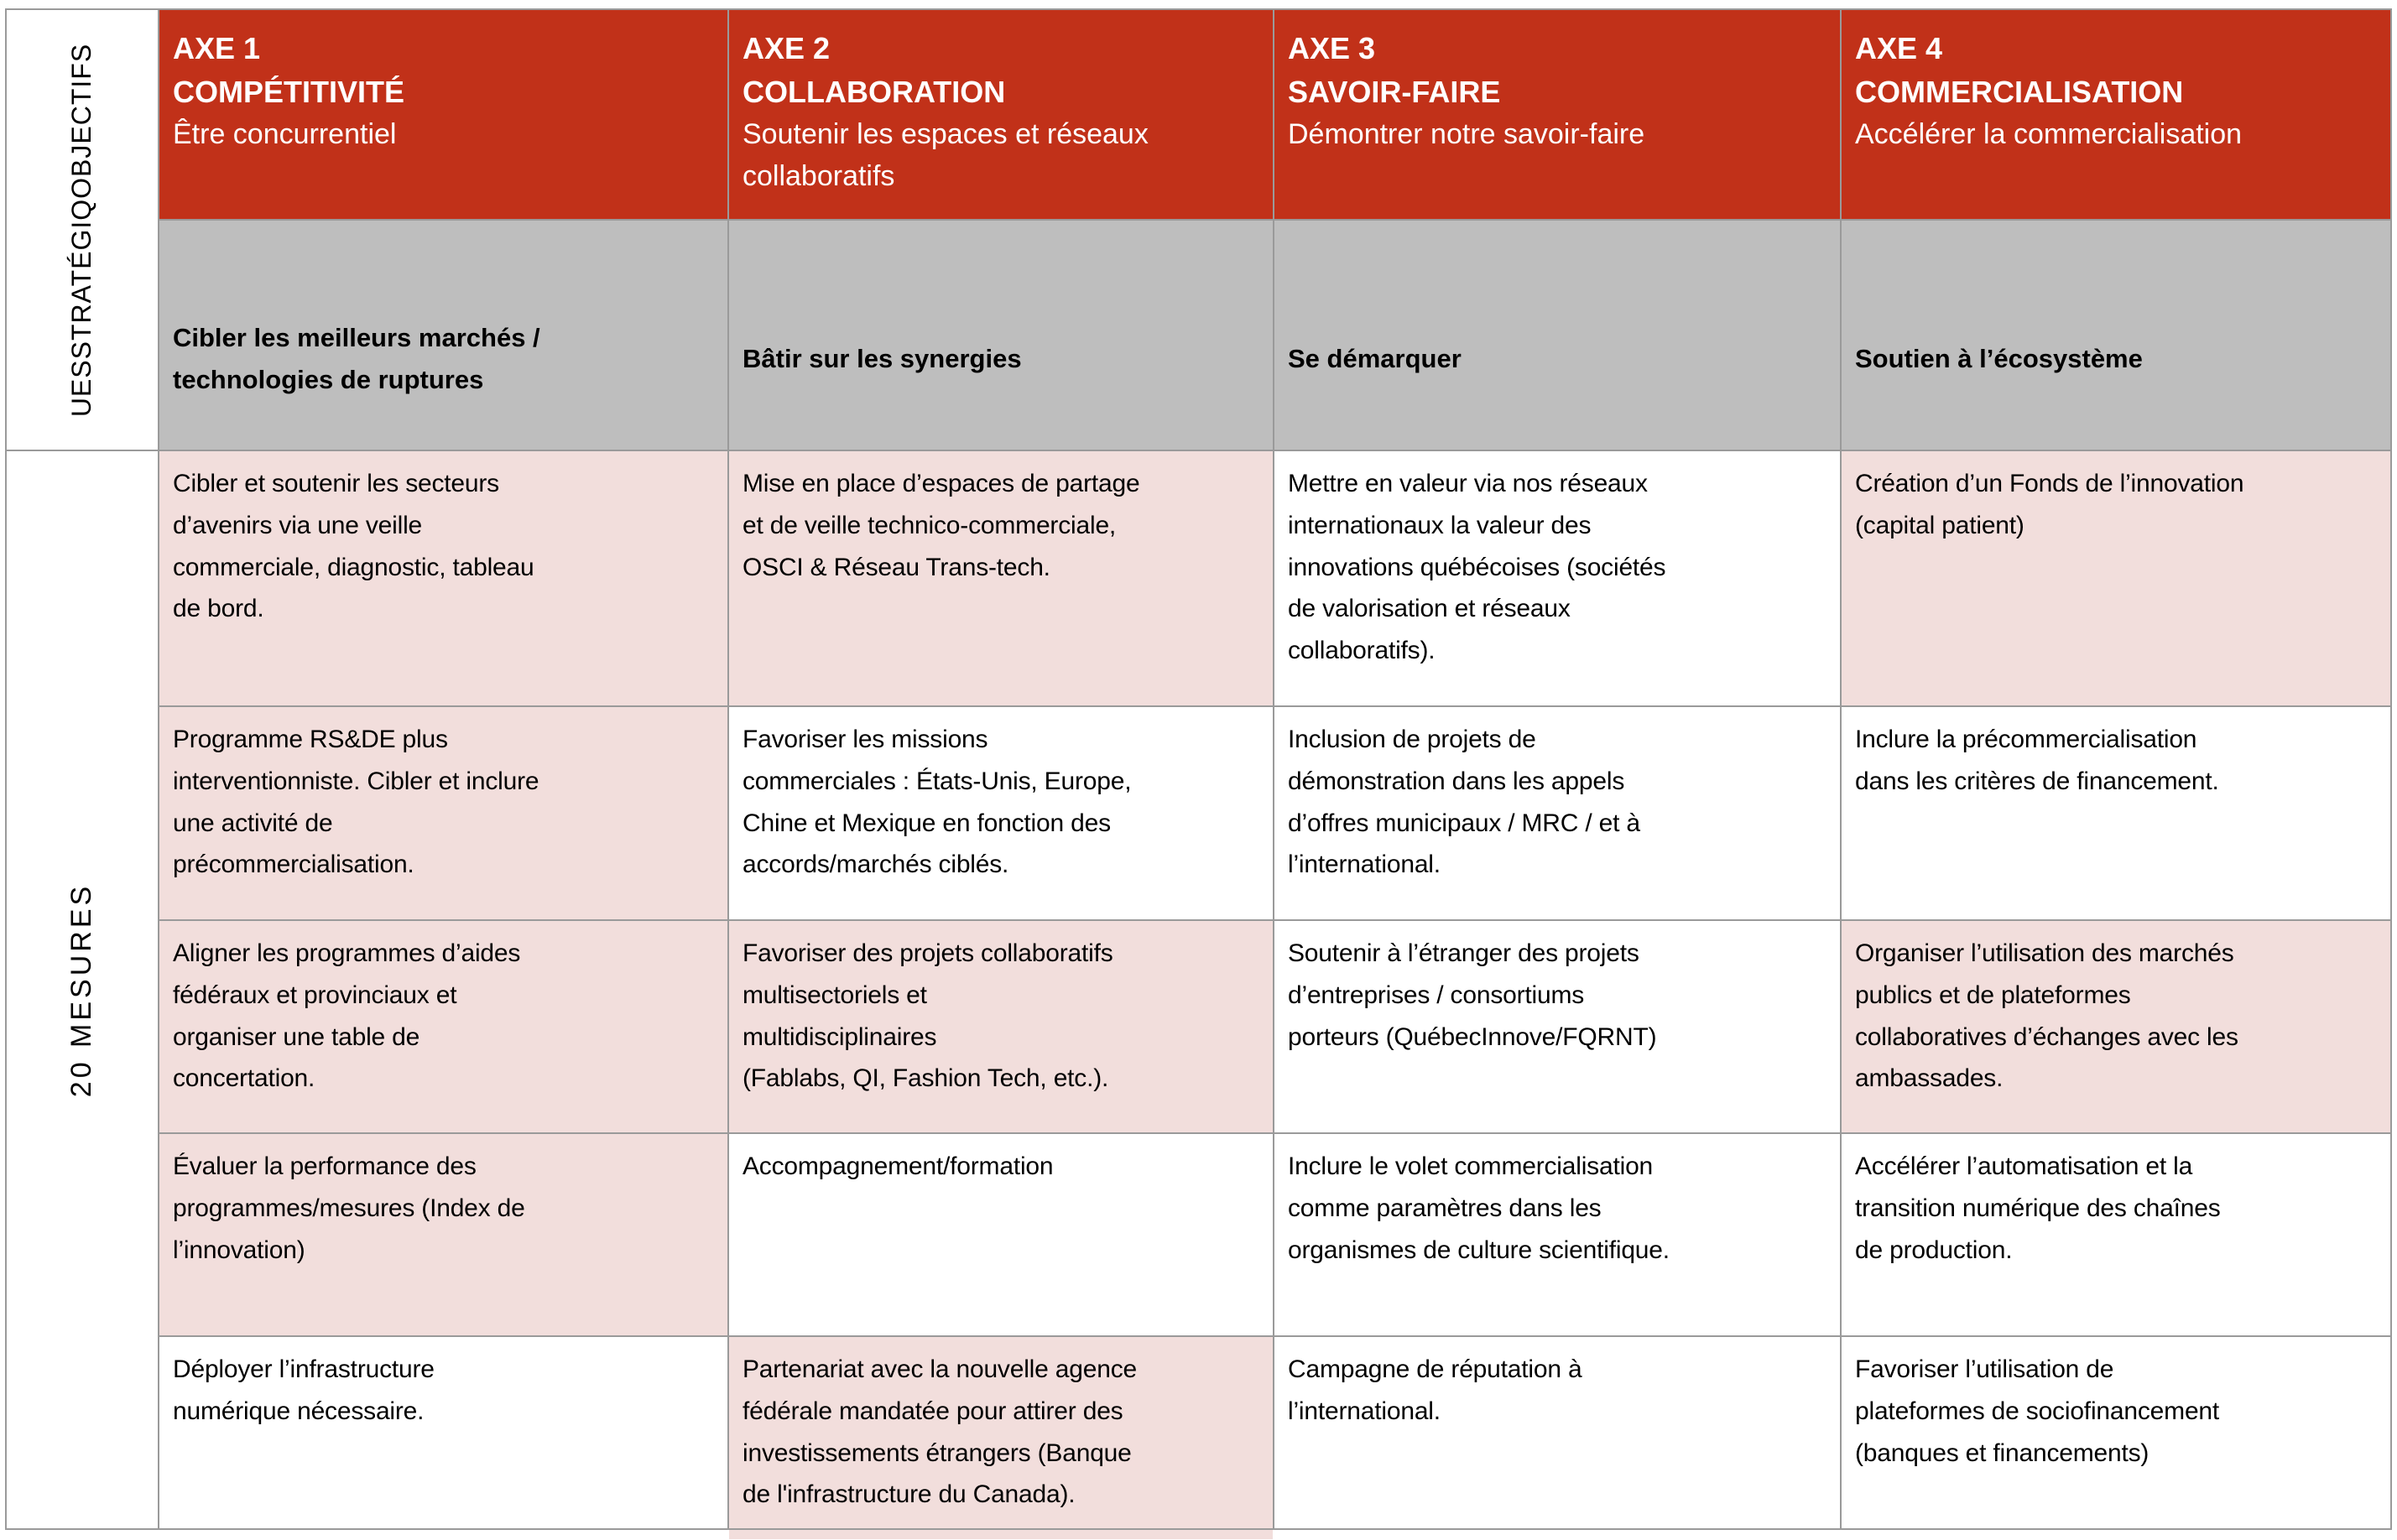 This screenshot has width=2397, height=1540. Describe the element at coordinates (285, 134) in the screenshot. I see `axe1-subtitle: Être concurrentiel` at that location.